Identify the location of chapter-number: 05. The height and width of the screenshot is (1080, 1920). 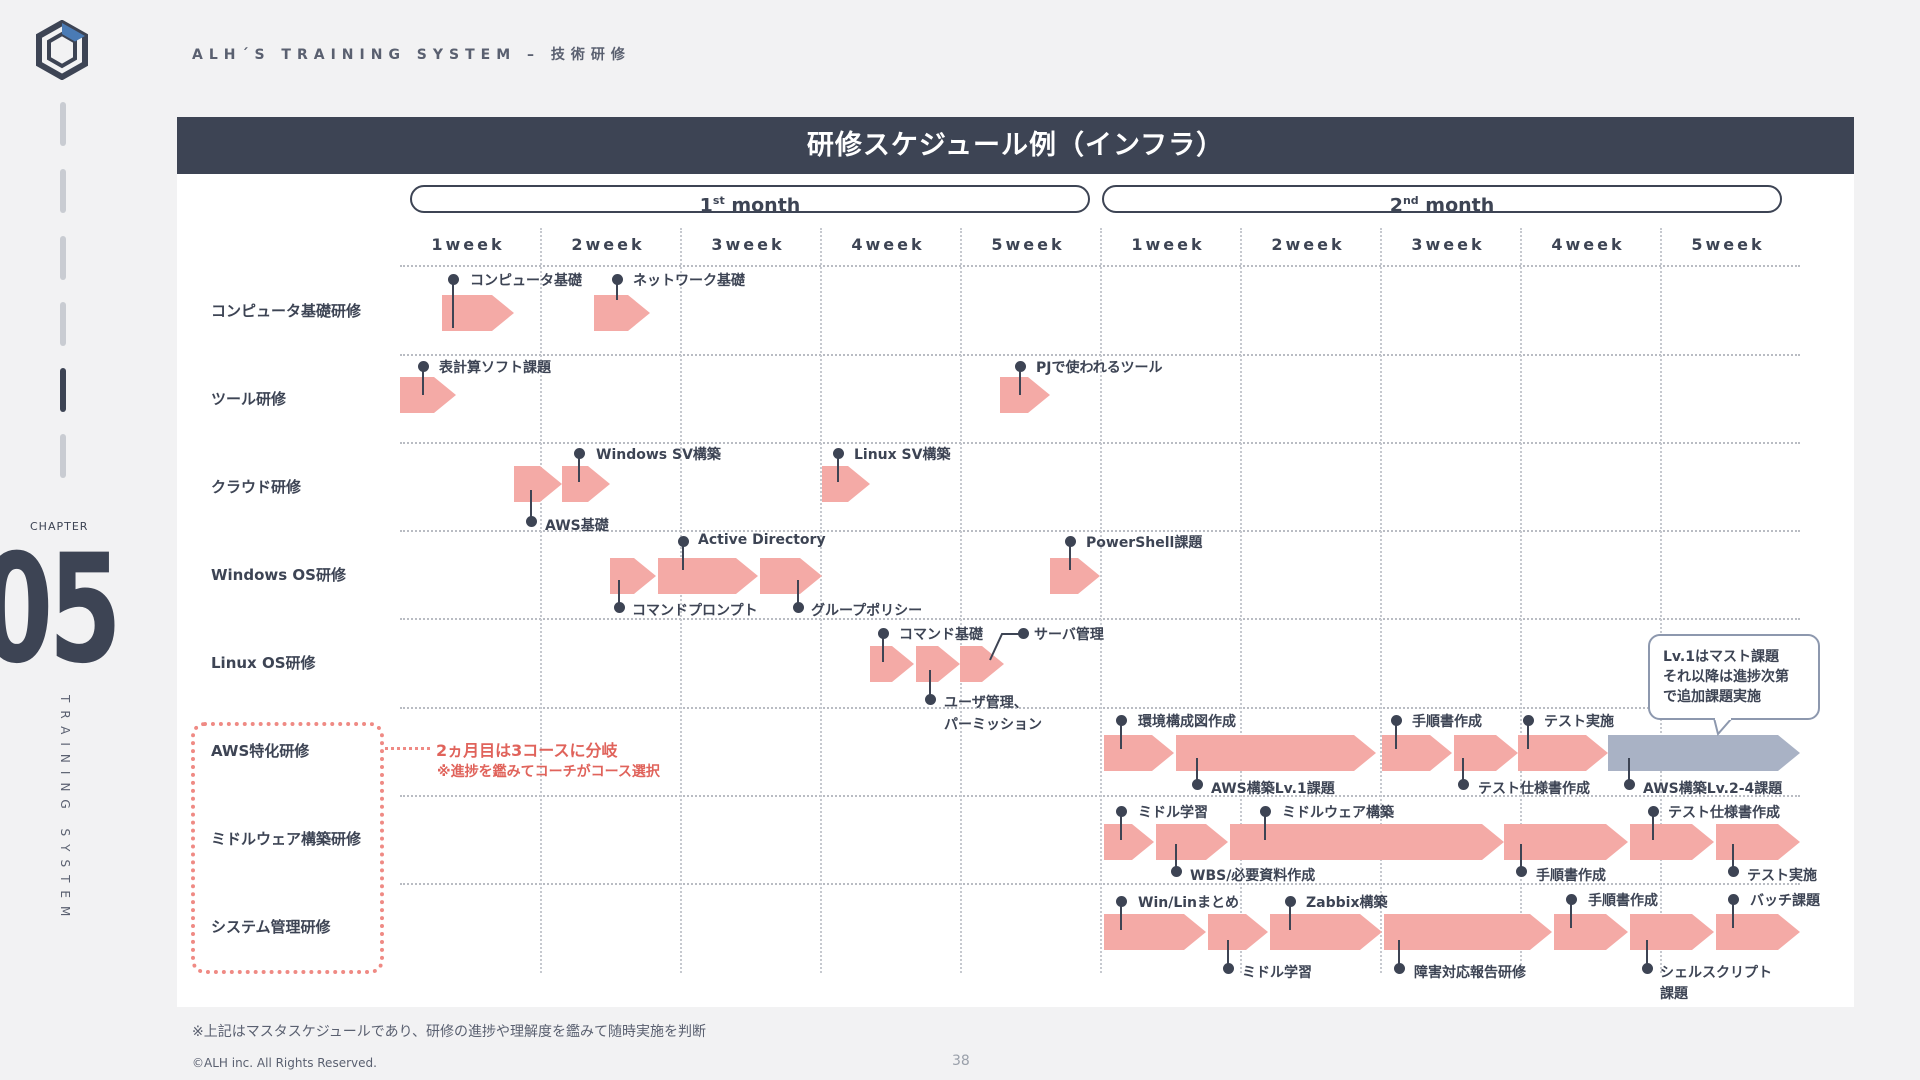
(61, 610).